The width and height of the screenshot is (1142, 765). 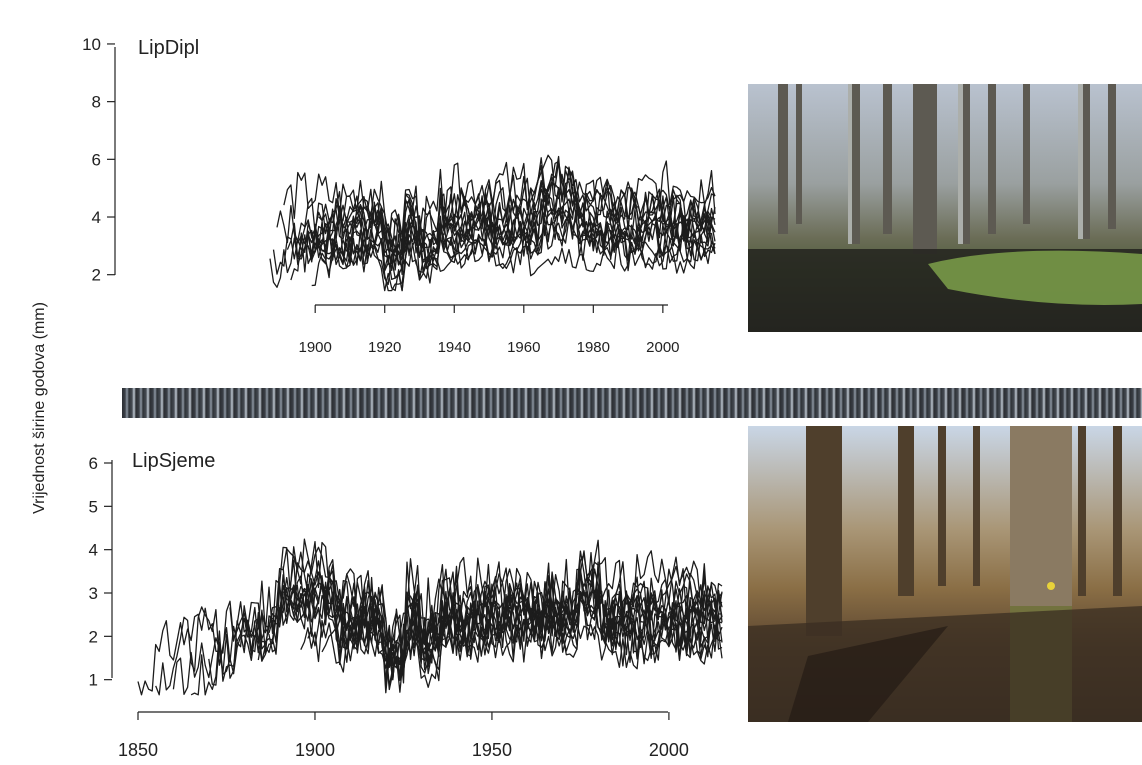 I want to click on y-tick-label: 8, so click(x=96, y=102).